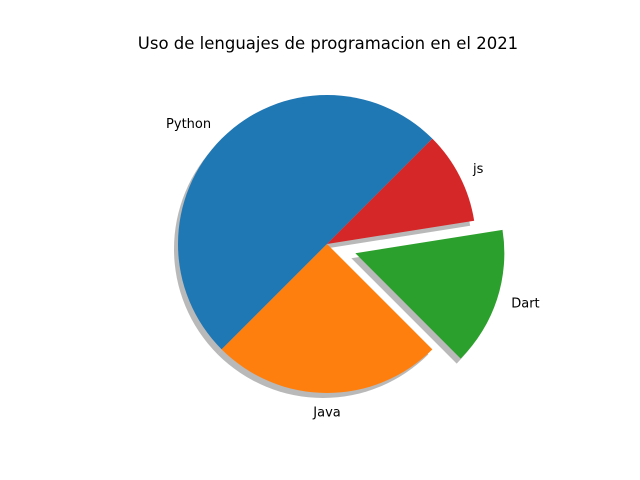 The height and width of the screenshot is (480, 640). Describe the element at coordinates (401, 191) in the screenshot. I see `pie-slice-js` at that location.